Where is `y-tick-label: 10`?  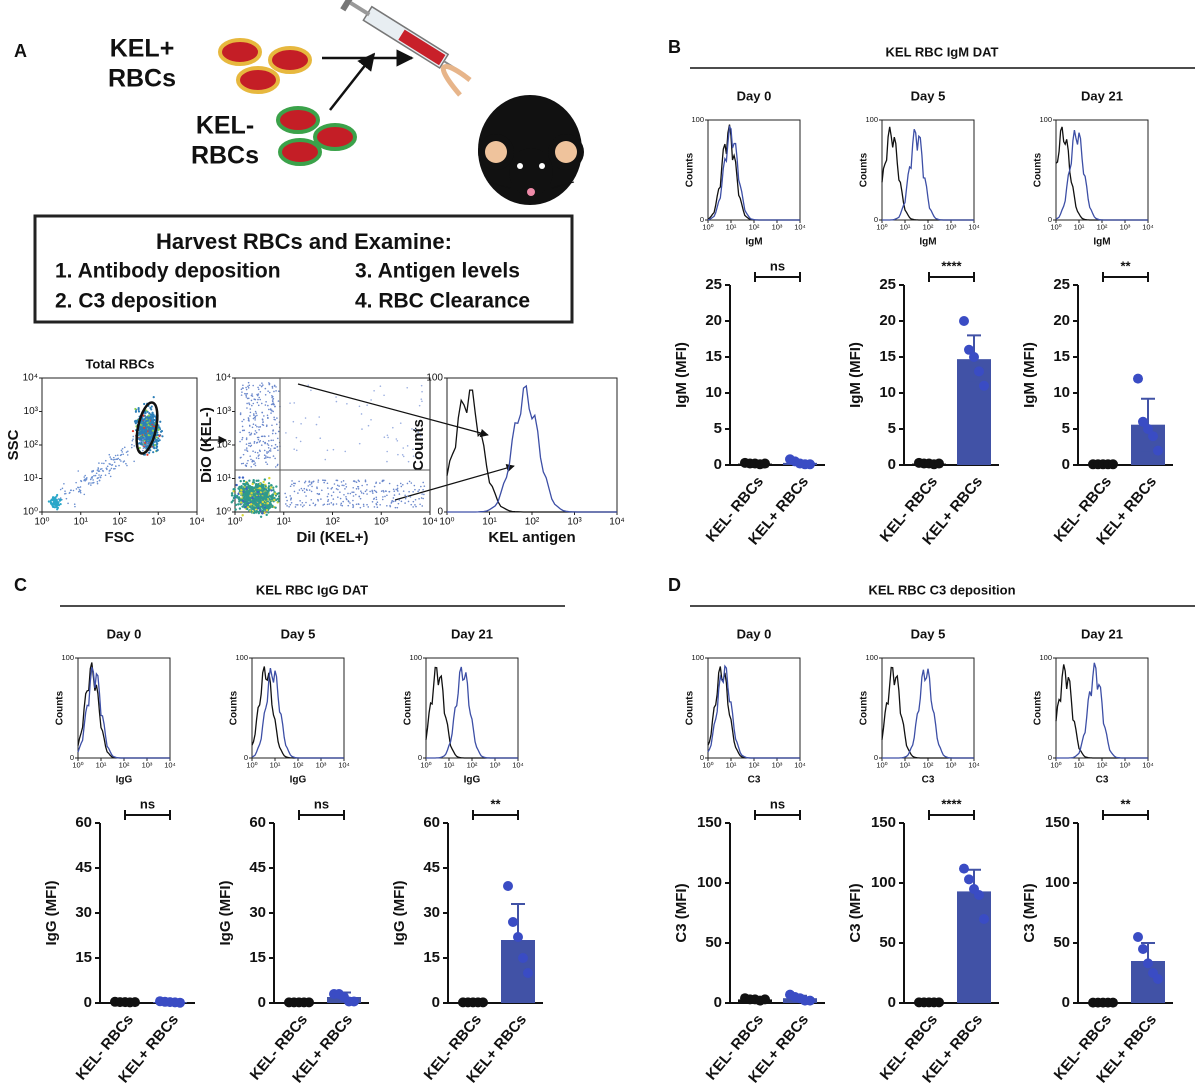 y-tick-label: 10 is located at coordinates (713, 392).